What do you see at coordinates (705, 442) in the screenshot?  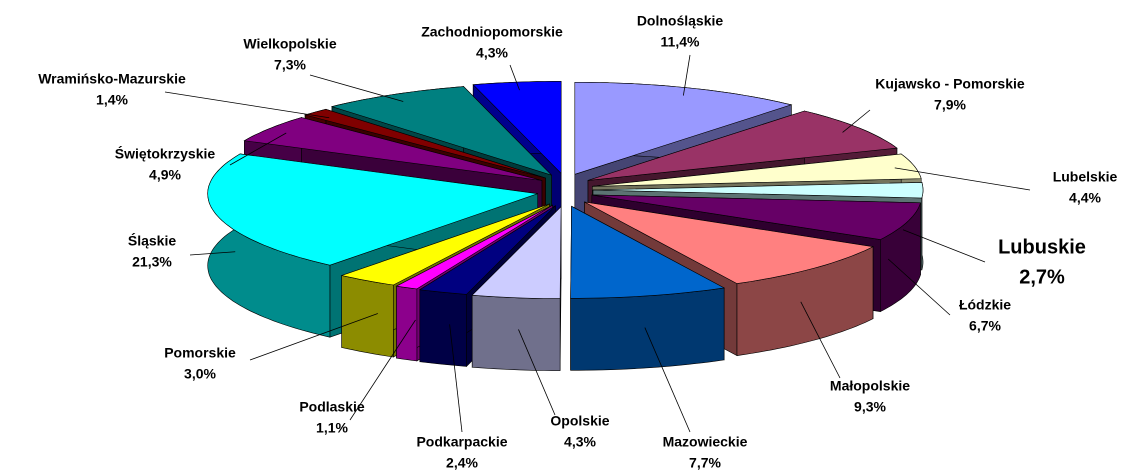 I see `slice-label: Mazowieckie` at bounding box center [705, 442].